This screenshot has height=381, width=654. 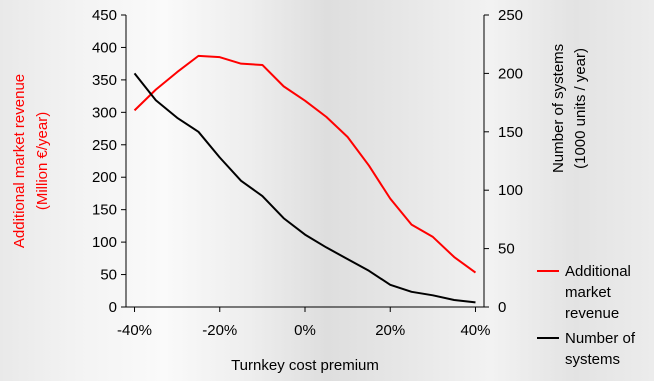 What do you see at coordinates (592, 313) in the screenshot?
I see `legend-label-revenue: revenue` at bounding box center [592, 313].